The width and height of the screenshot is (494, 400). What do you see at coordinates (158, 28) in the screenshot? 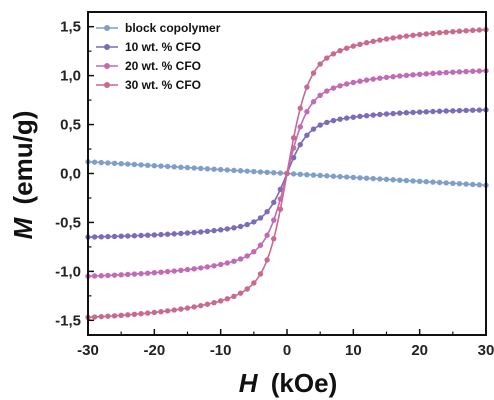
I see `legend-item: block copolymer` at bounding box center [158, 28].